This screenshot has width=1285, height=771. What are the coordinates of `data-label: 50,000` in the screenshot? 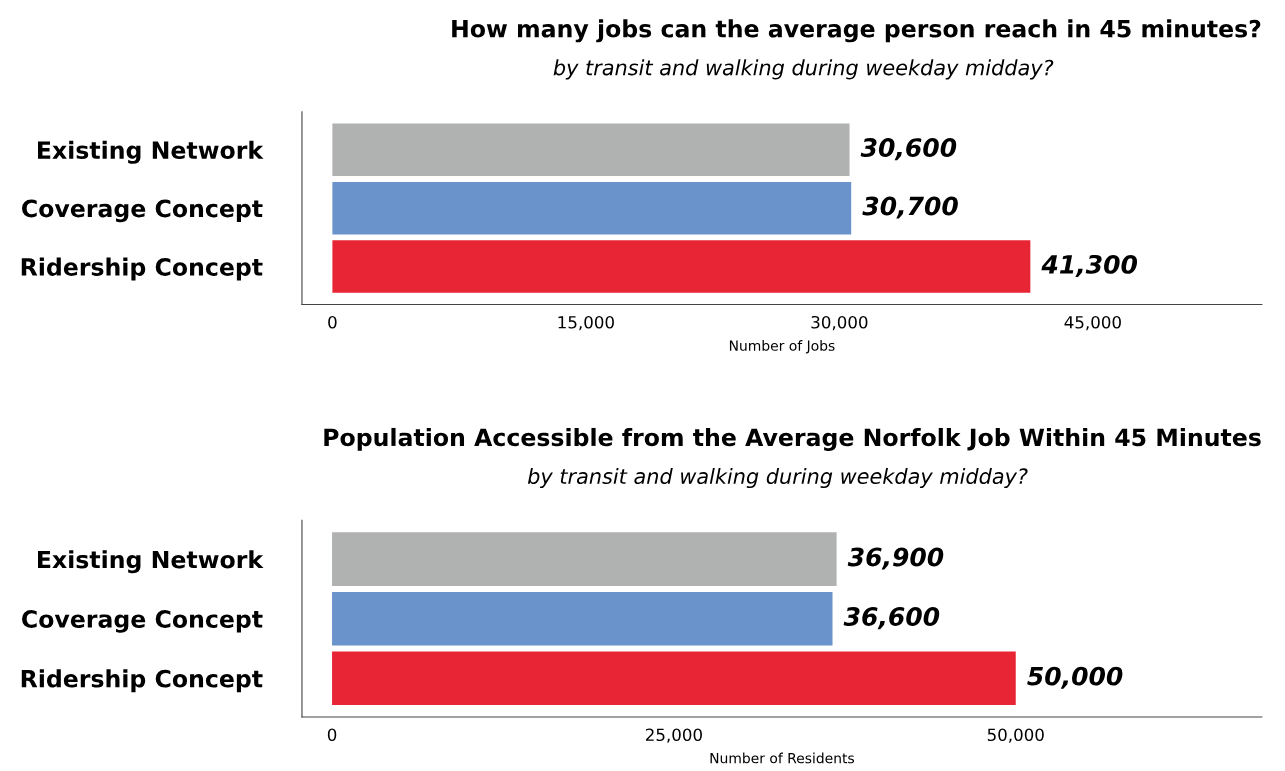 It's located at (1075, 677).